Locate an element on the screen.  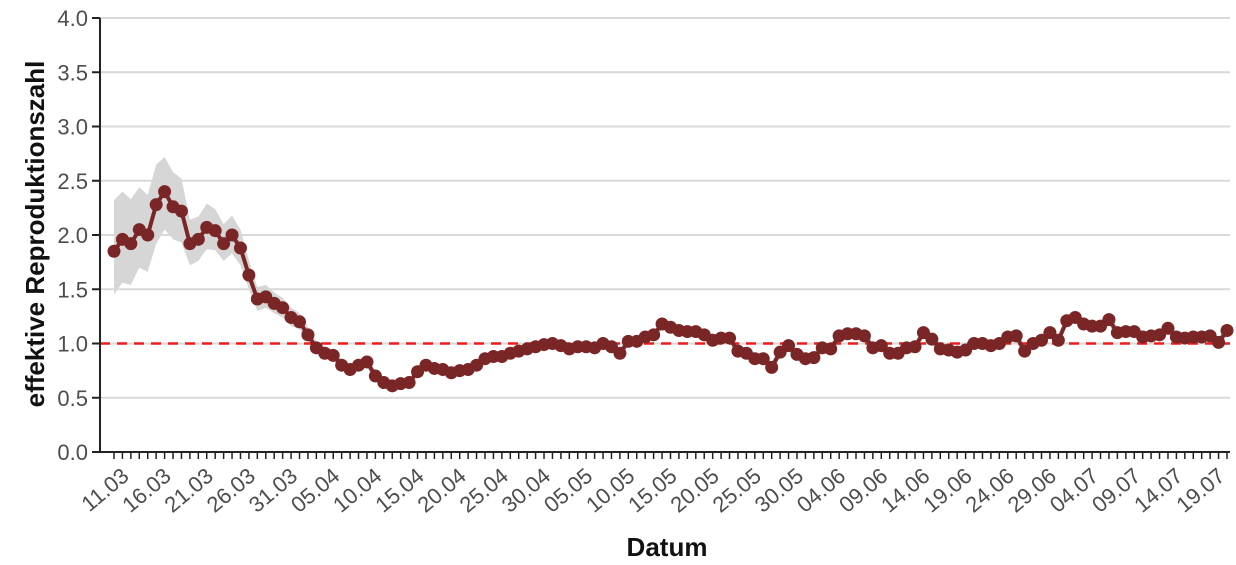
x-tick-label-25: 14.07 is located at coordinates (1158, 490).